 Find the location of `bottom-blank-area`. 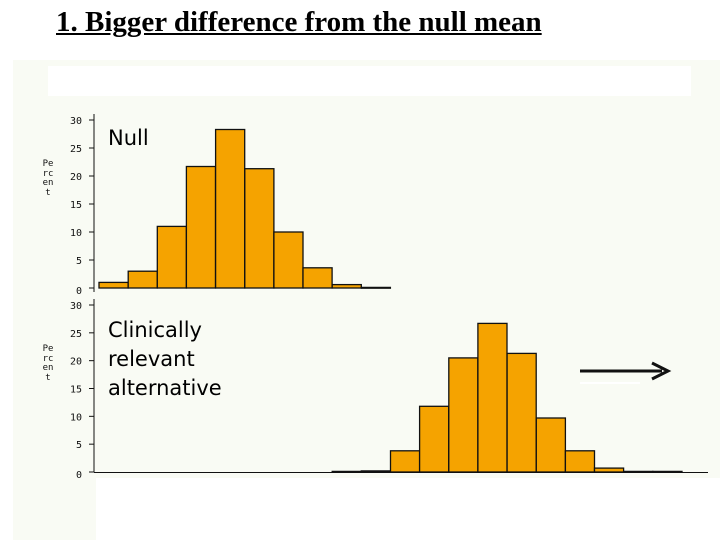

bottom-blank-area is located at coordinates (408, 509).